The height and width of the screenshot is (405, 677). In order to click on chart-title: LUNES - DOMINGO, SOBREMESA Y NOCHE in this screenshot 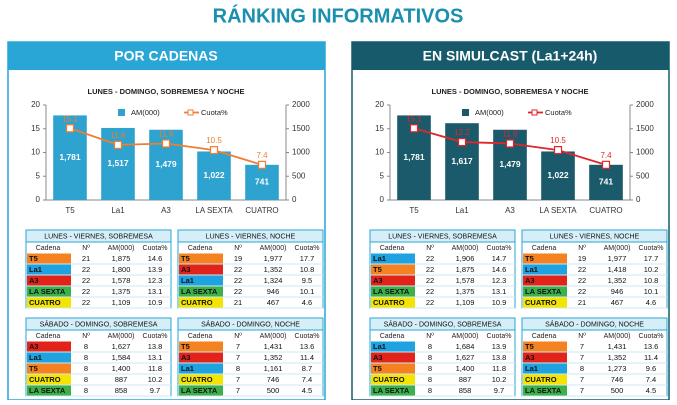, I will do `click(510, 91)`.